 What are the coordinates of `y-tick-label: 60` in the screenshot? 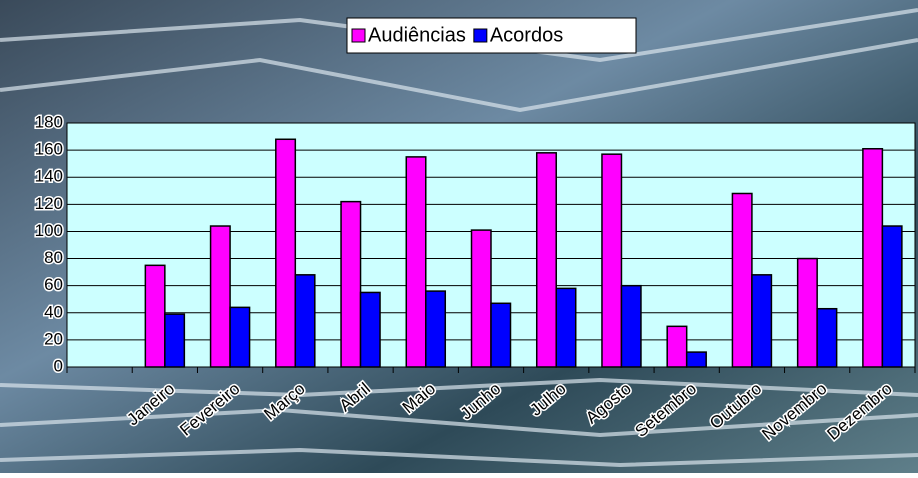 It's located at (53, 284).